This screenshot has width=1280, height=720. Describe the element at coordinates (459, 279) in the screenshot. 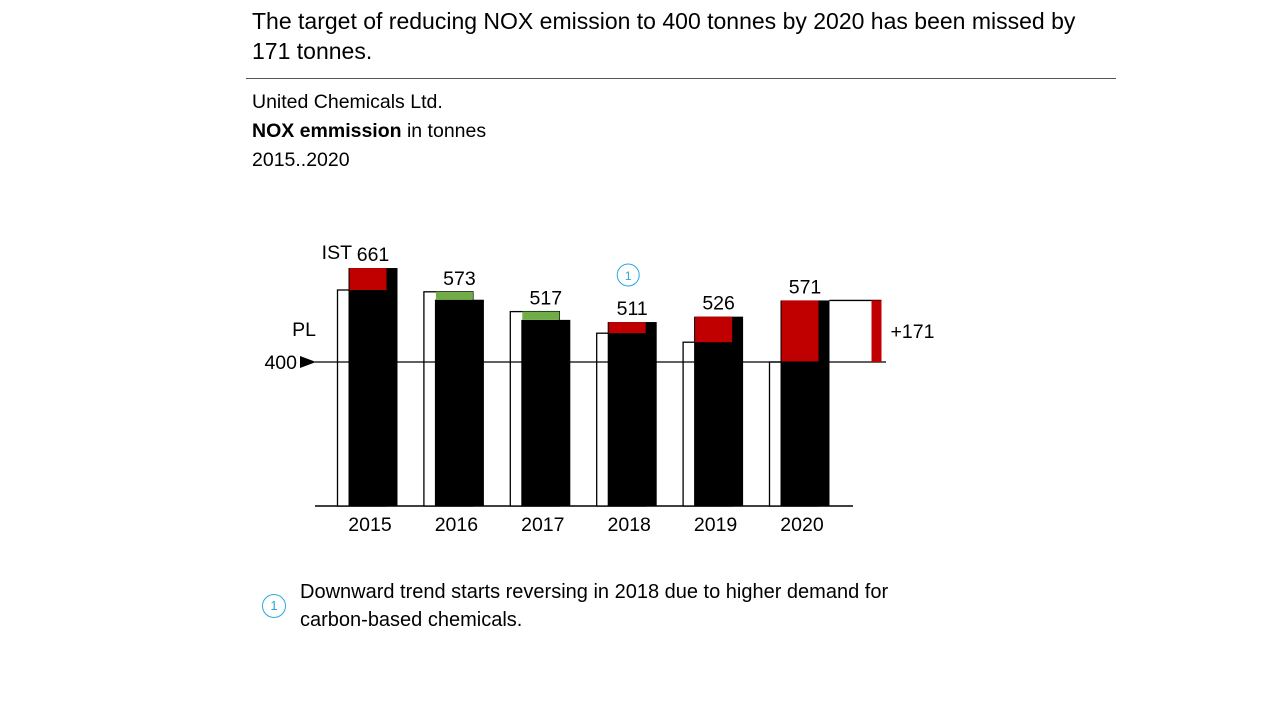

I see `value-label: 573` at that location.